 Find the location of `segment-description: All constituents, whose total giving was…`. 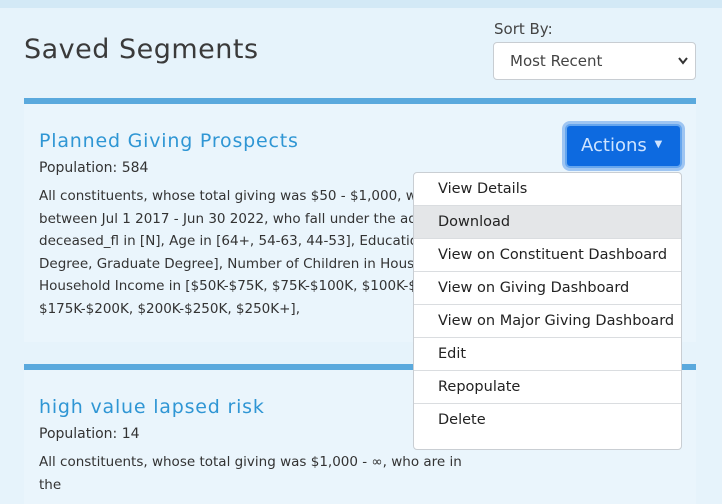

segment-description: All constituents, whose total giving was… is located at coordinates (259, 473).